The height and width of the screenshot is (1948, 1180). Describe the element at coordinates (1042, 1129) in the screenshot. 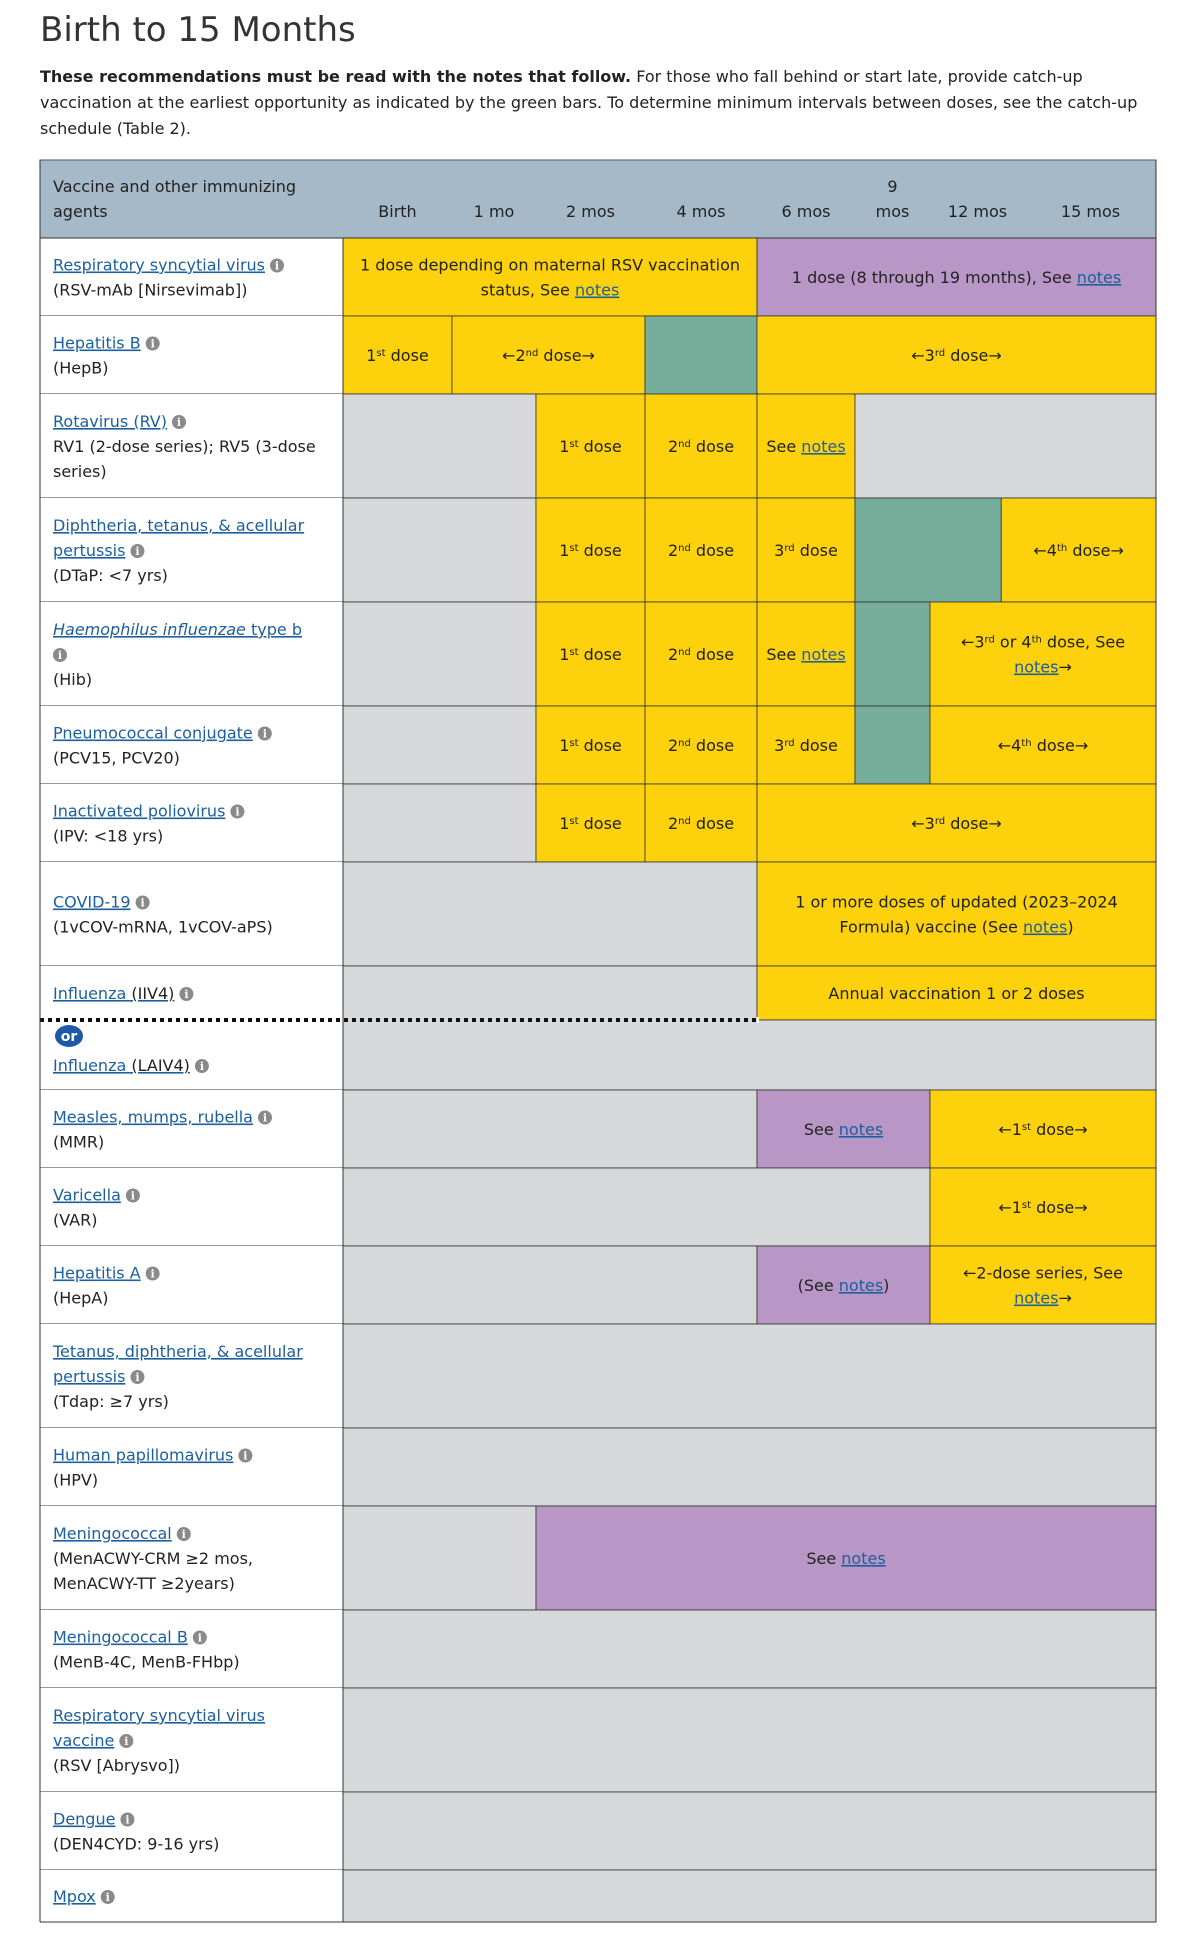

I see `schedule-cell-text: ←1st dose→` at that location.